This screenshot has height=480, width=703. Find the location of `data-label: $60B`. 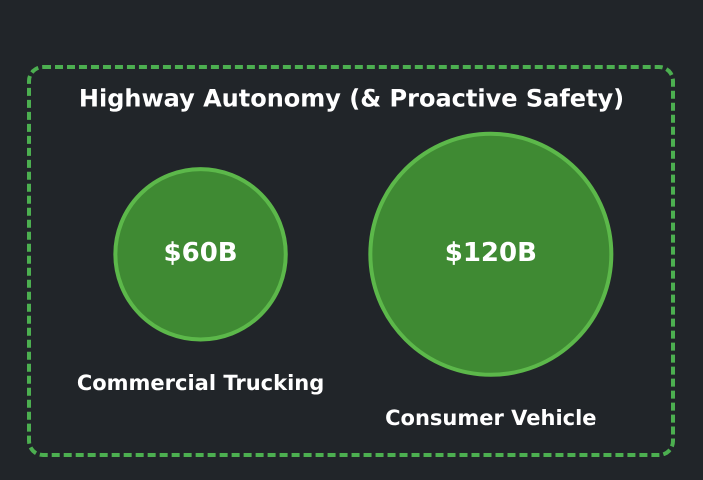

data-label: $60B is located at coordinates (201, 253).